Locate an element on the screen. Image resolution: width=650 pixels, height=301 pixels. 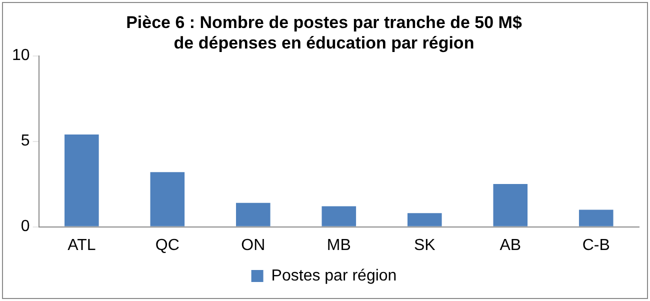
legend-label: Postes par région is located at coordinates (334, 275).